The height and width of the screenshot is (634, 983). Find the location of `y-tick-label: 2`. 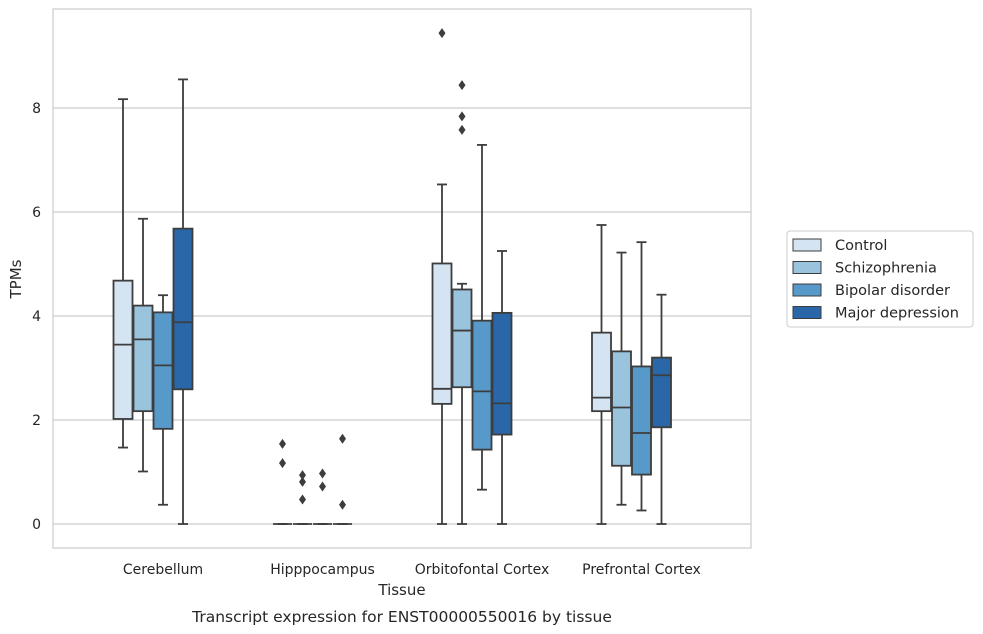

y-tick-label: 2 is located at coordinates (36, 421).